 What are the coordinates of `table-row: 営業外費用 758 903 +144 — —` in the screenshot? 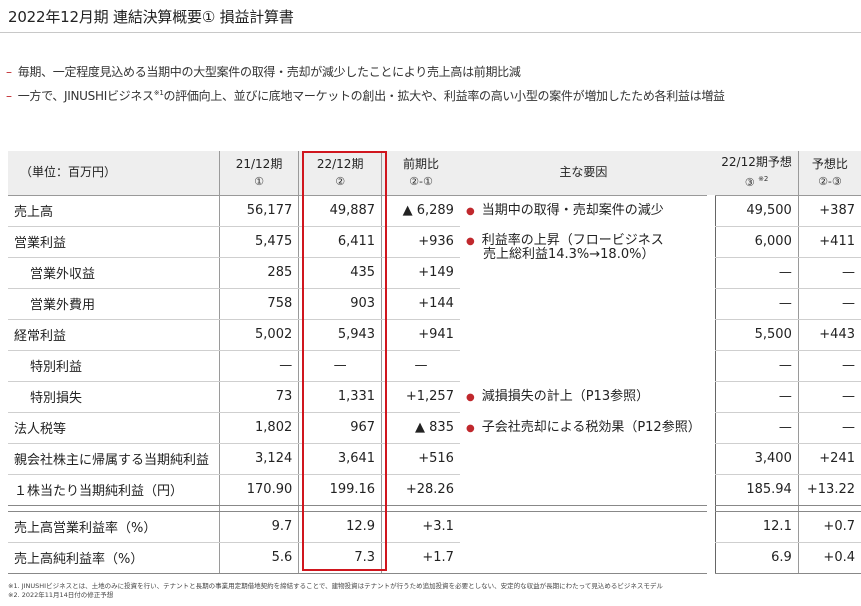 It's located at (434, 304).